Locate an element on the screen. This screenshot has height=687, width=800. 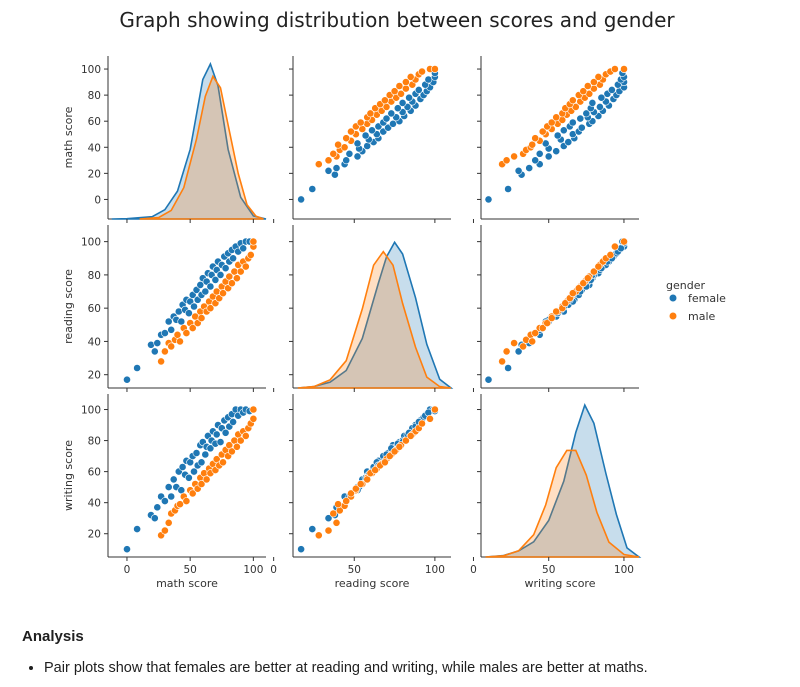
panel-math-score-vs-reading-score is located at coordinates (362, 139).